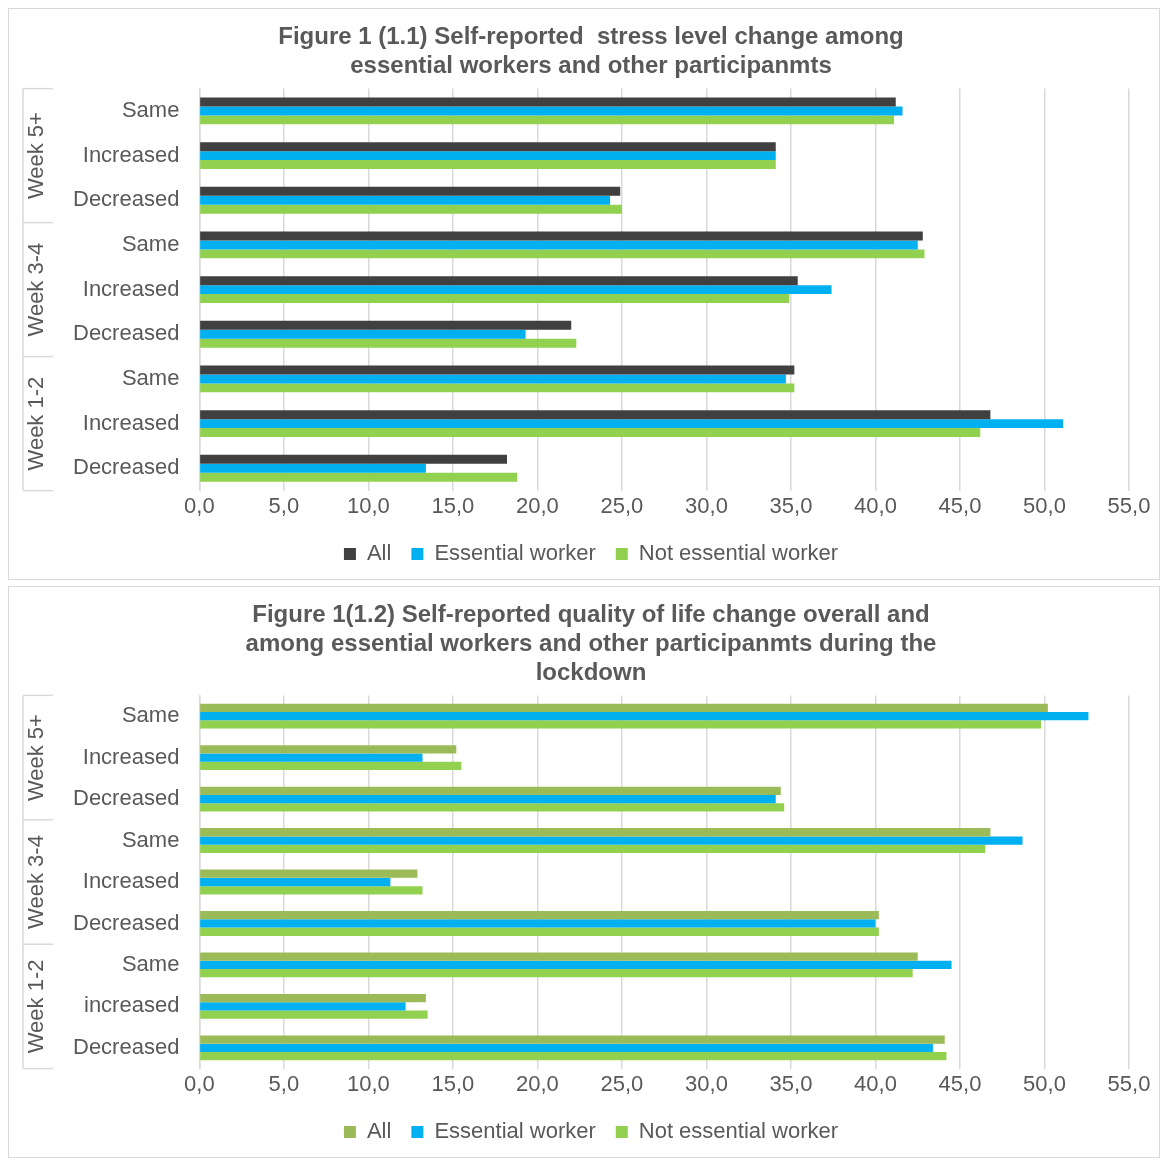 The width and height of the screenshot is (1173, 1173). What do you see at coordinates (875, 505) in the screenshot?
I see `x-tick-label: 40,0` at bounding box center [875, 505].